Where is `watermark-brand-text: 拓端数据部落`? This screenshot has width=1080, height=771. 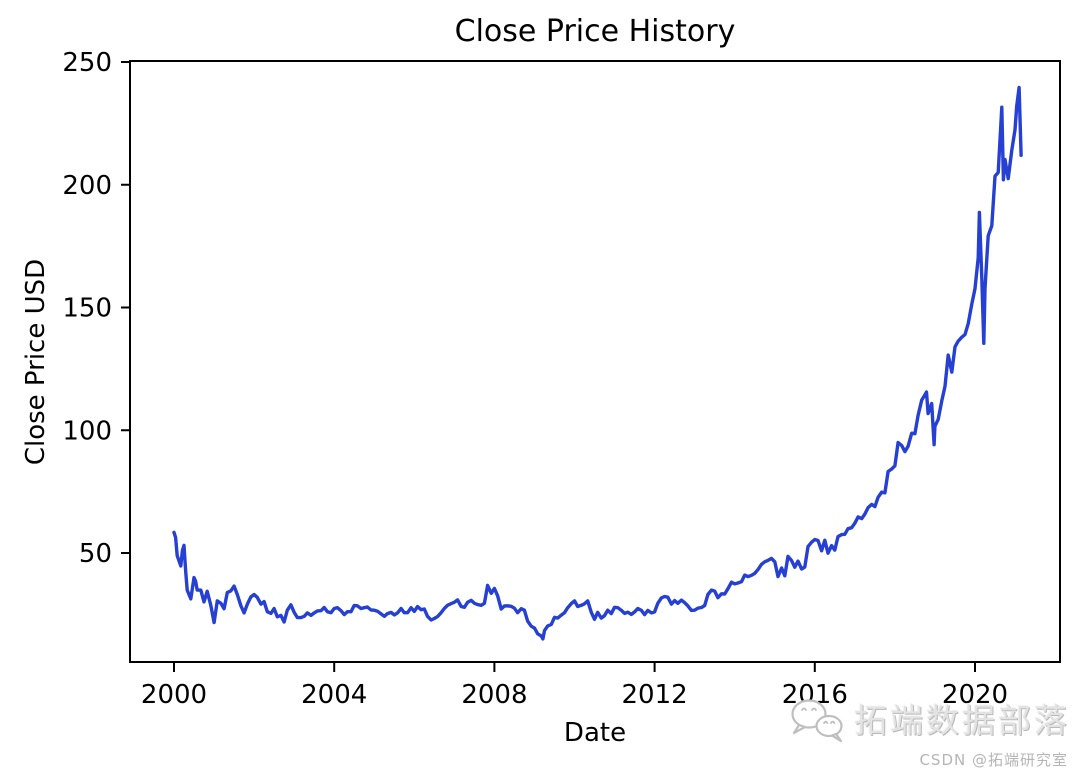
watermark-brand-text: 拓端数据部落 is located at coordinates (962, 721).